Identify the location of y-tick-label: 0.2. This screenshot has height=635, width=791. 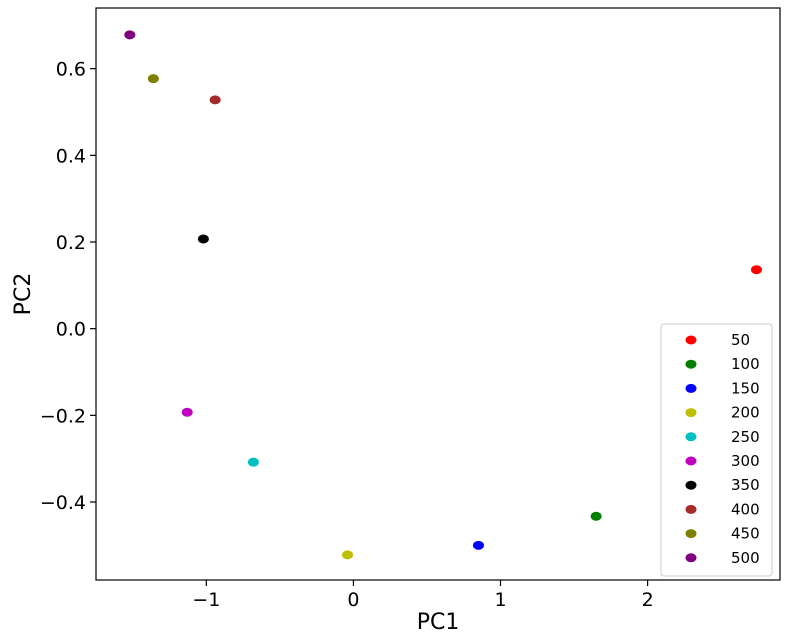
(71, 243).